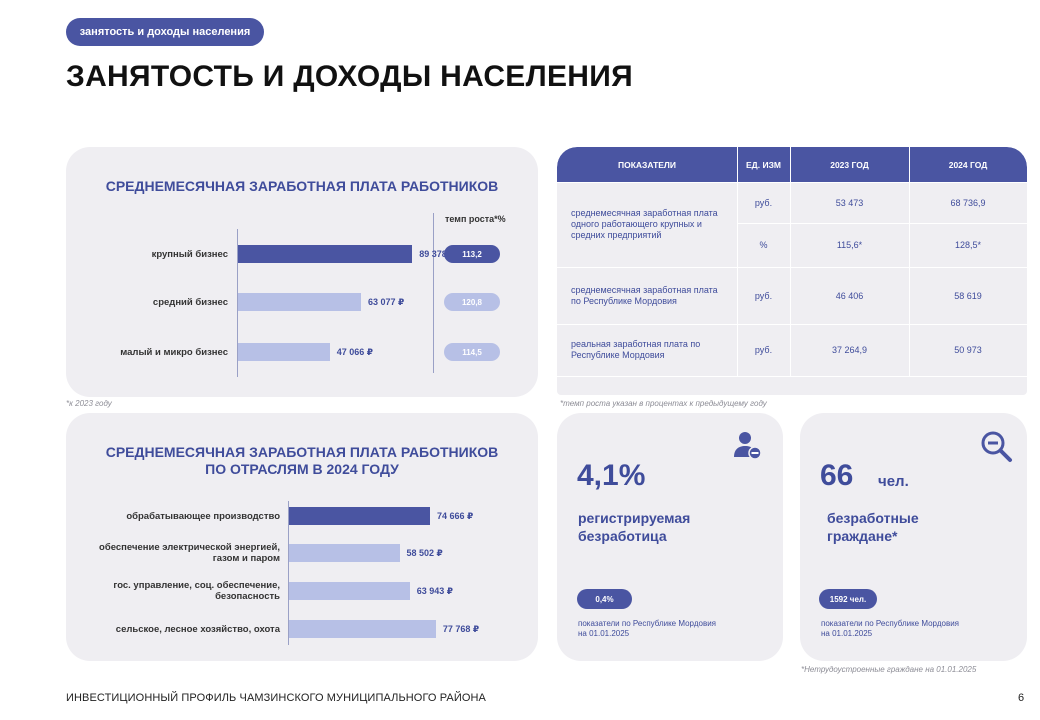 This screenshot has height=720, width=1040. I want to click on bar-value-label: 63 077 ₽, so click(386, 302).